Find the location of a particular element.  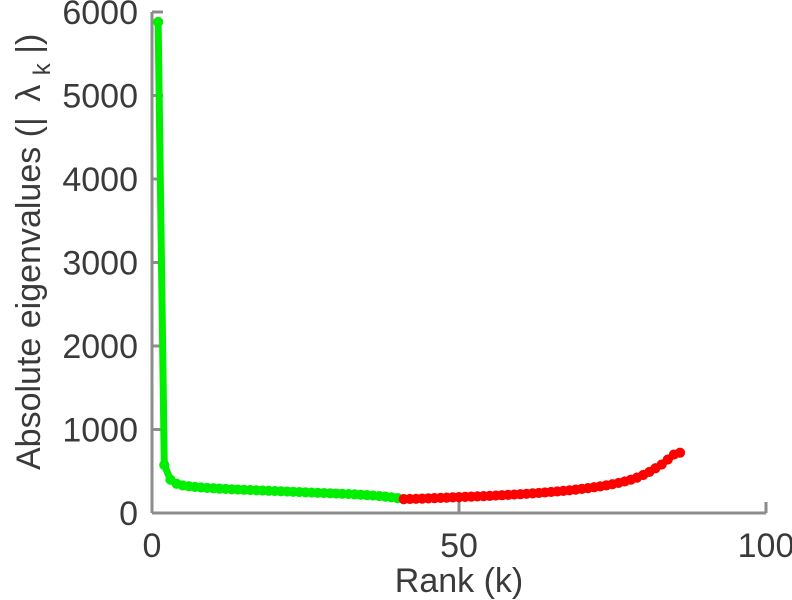

y-axis-title-lambda: λ is located at coordinates (29, 93).